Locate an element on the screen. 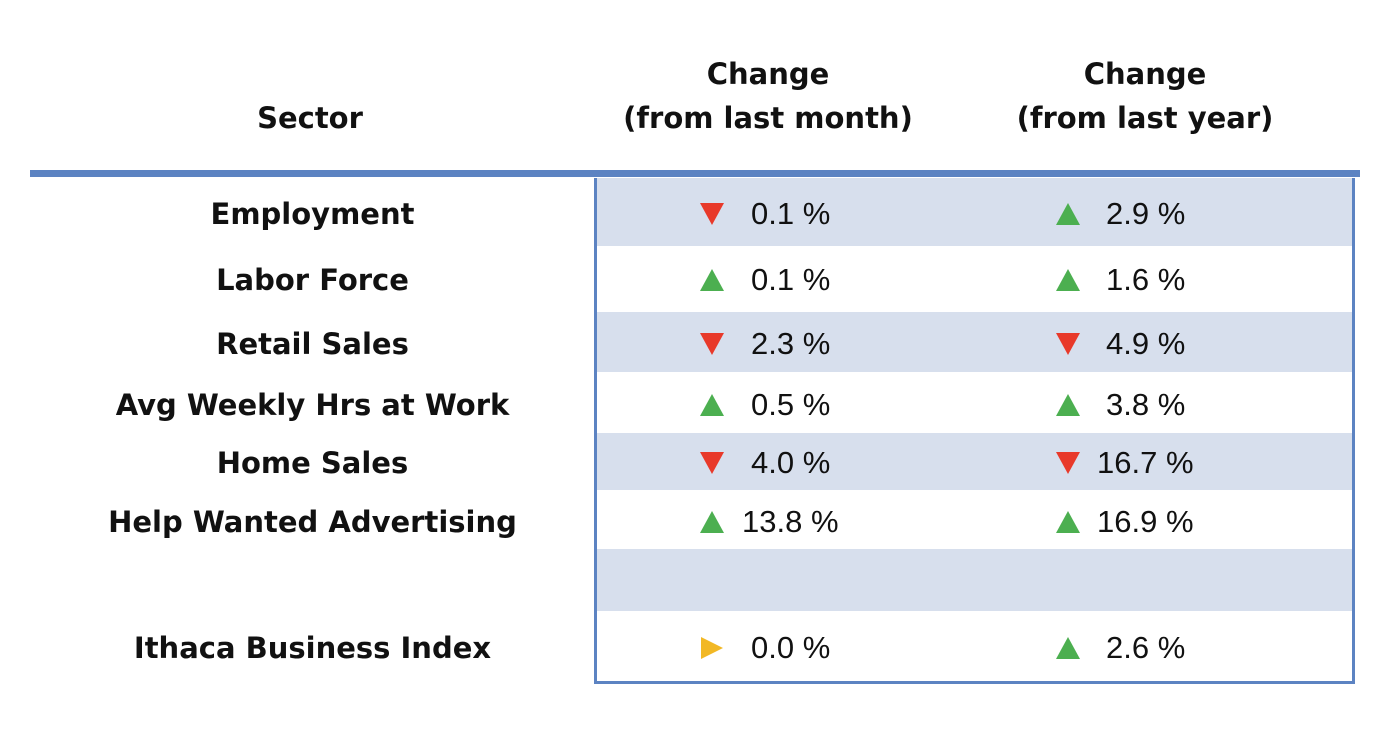  header-rule is located at coordinates (695, 173).